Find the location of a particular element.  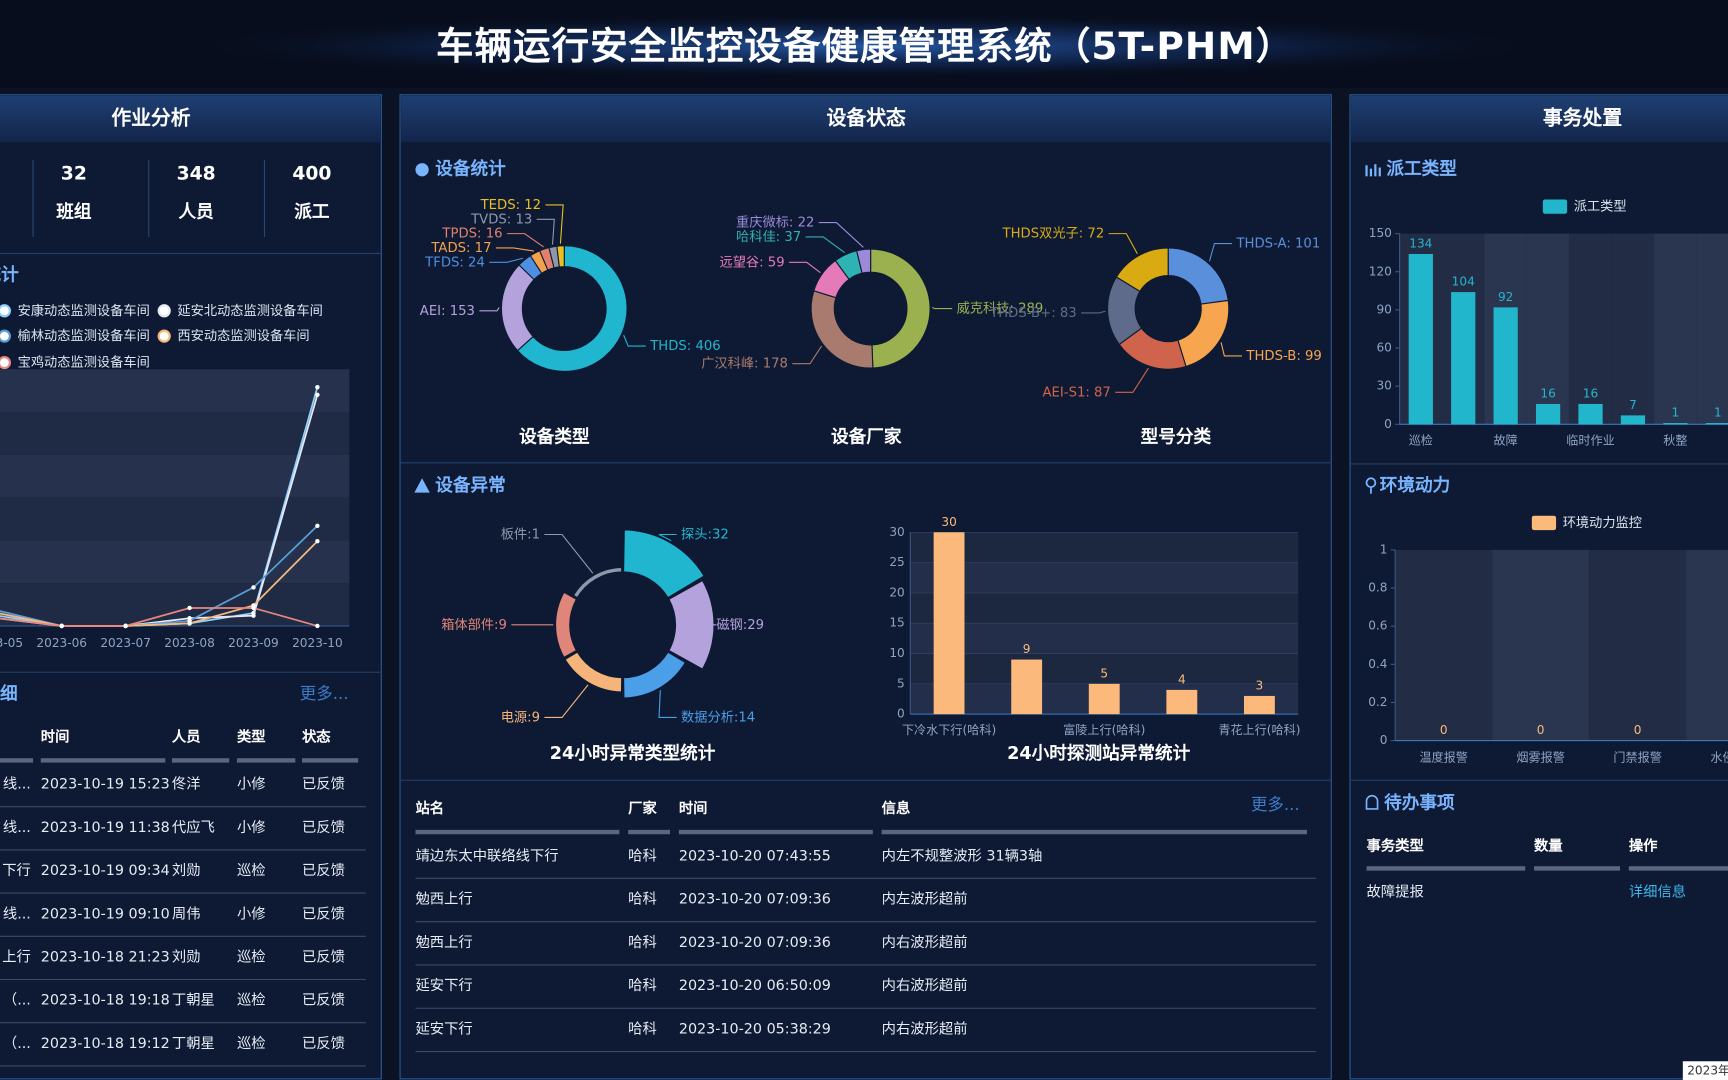

slice-label: 板件:1 is located at coordinates (520, 534).